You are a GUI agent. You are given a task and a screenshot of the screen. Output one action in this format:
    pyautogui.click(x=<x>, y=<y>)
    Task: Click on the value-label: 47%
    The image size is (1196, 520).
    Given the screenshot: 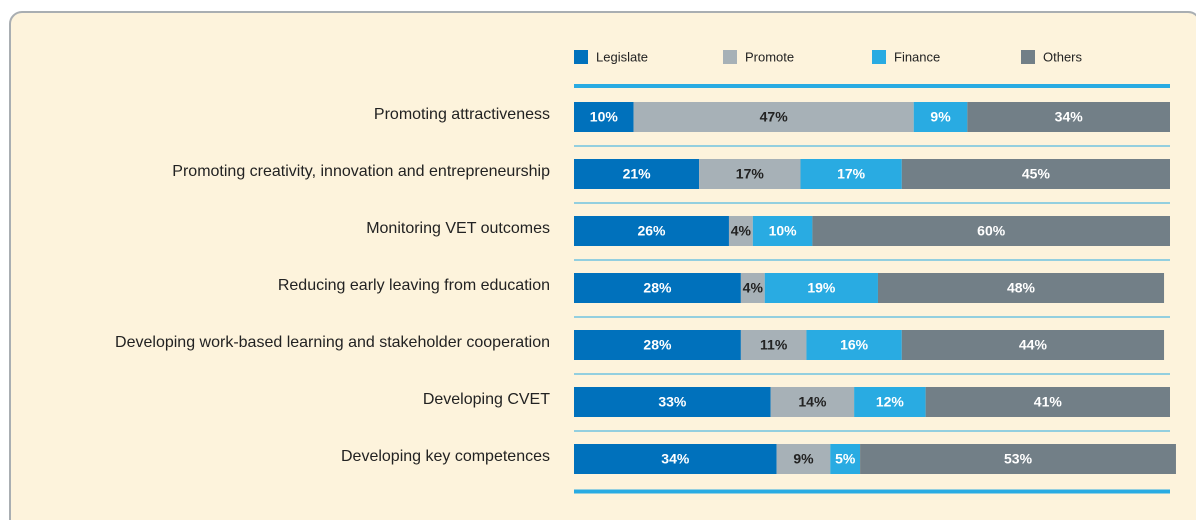 What is the action you would take?
    pyautogui.click(x=774, y=117)
    